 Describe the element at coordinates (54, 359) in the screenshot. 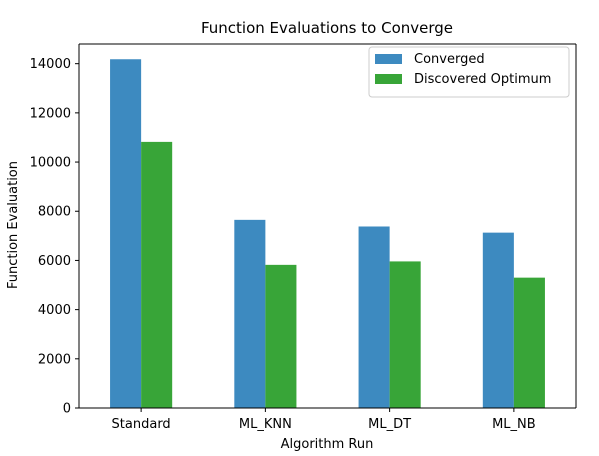

I see `y-tick-label: 2000` at that location.